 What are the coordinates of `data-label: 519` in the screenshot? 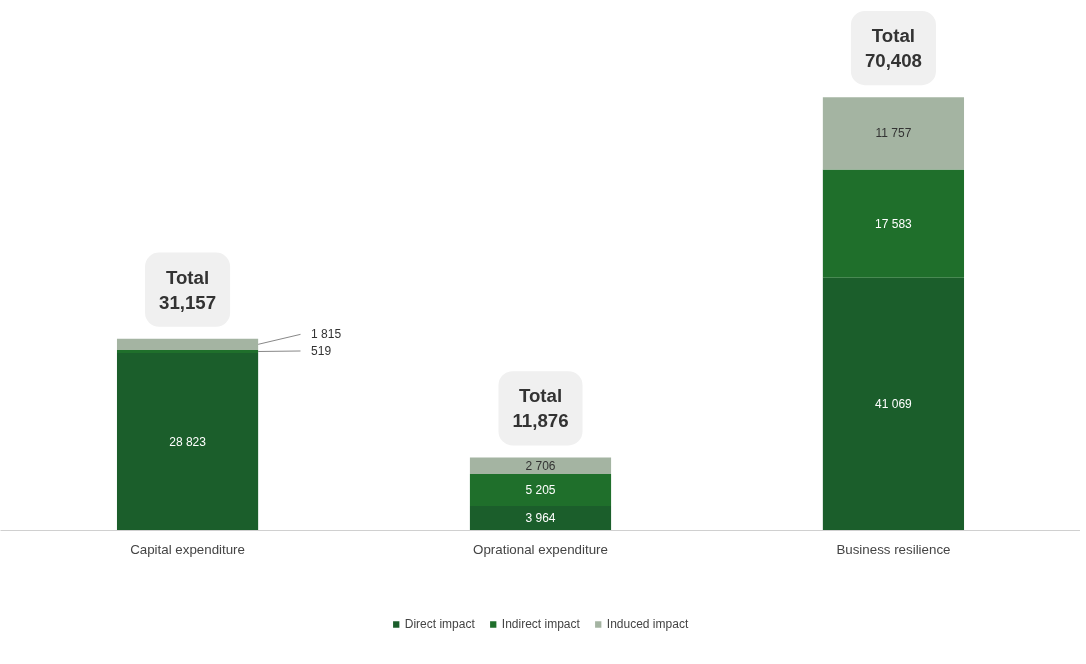 It's located at (321, 351).